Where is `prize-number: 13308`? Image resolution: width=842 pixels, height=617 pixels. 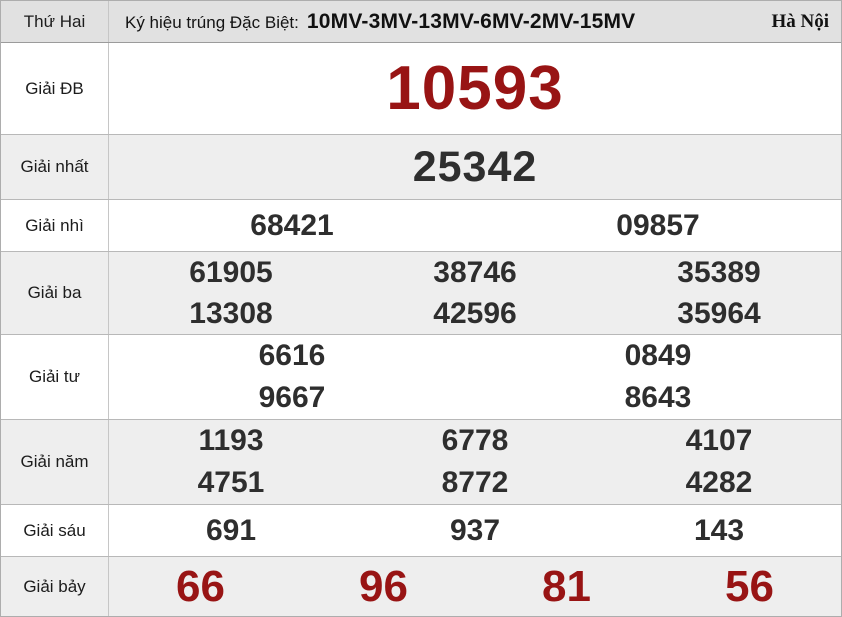 prize-number: 13308 is located at coordinates (231, 313).